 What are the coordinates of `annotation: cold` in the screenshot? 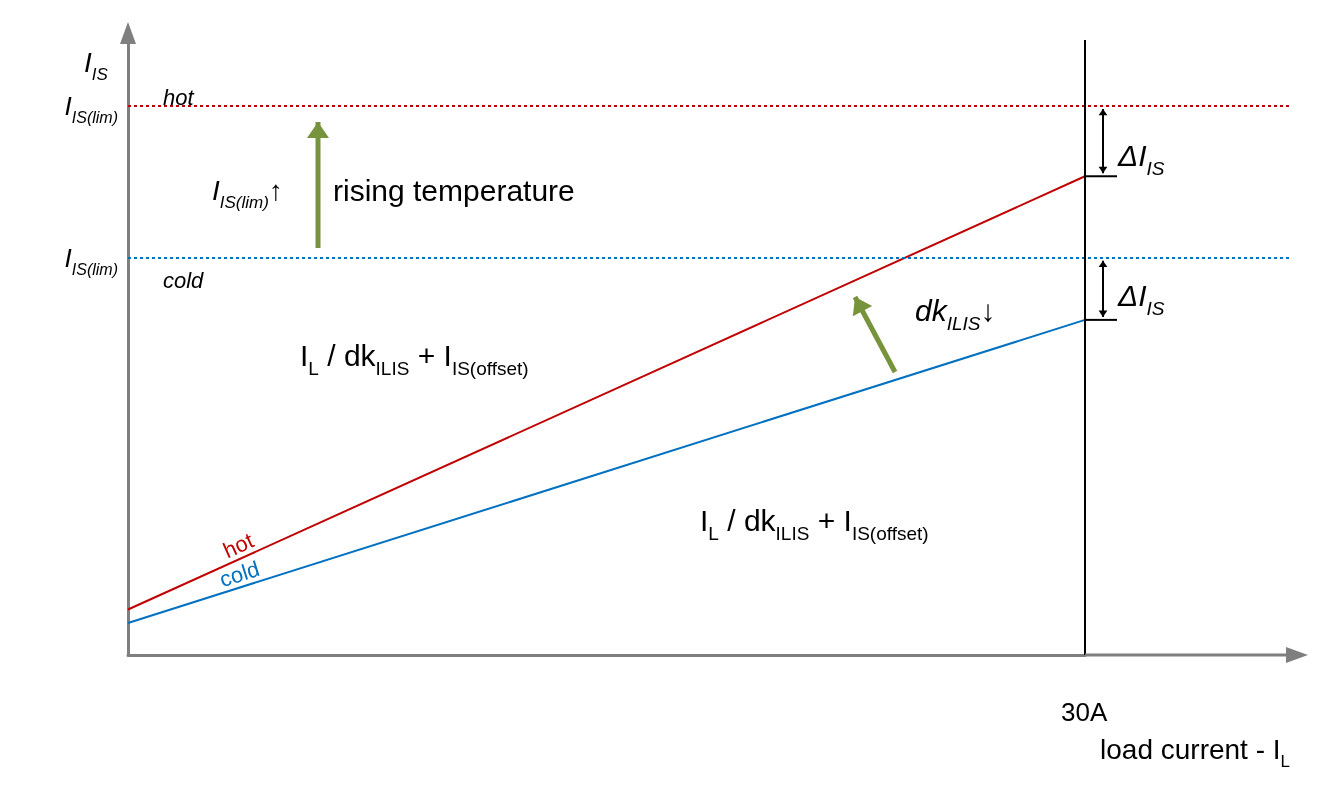 It's located at (184, 280).